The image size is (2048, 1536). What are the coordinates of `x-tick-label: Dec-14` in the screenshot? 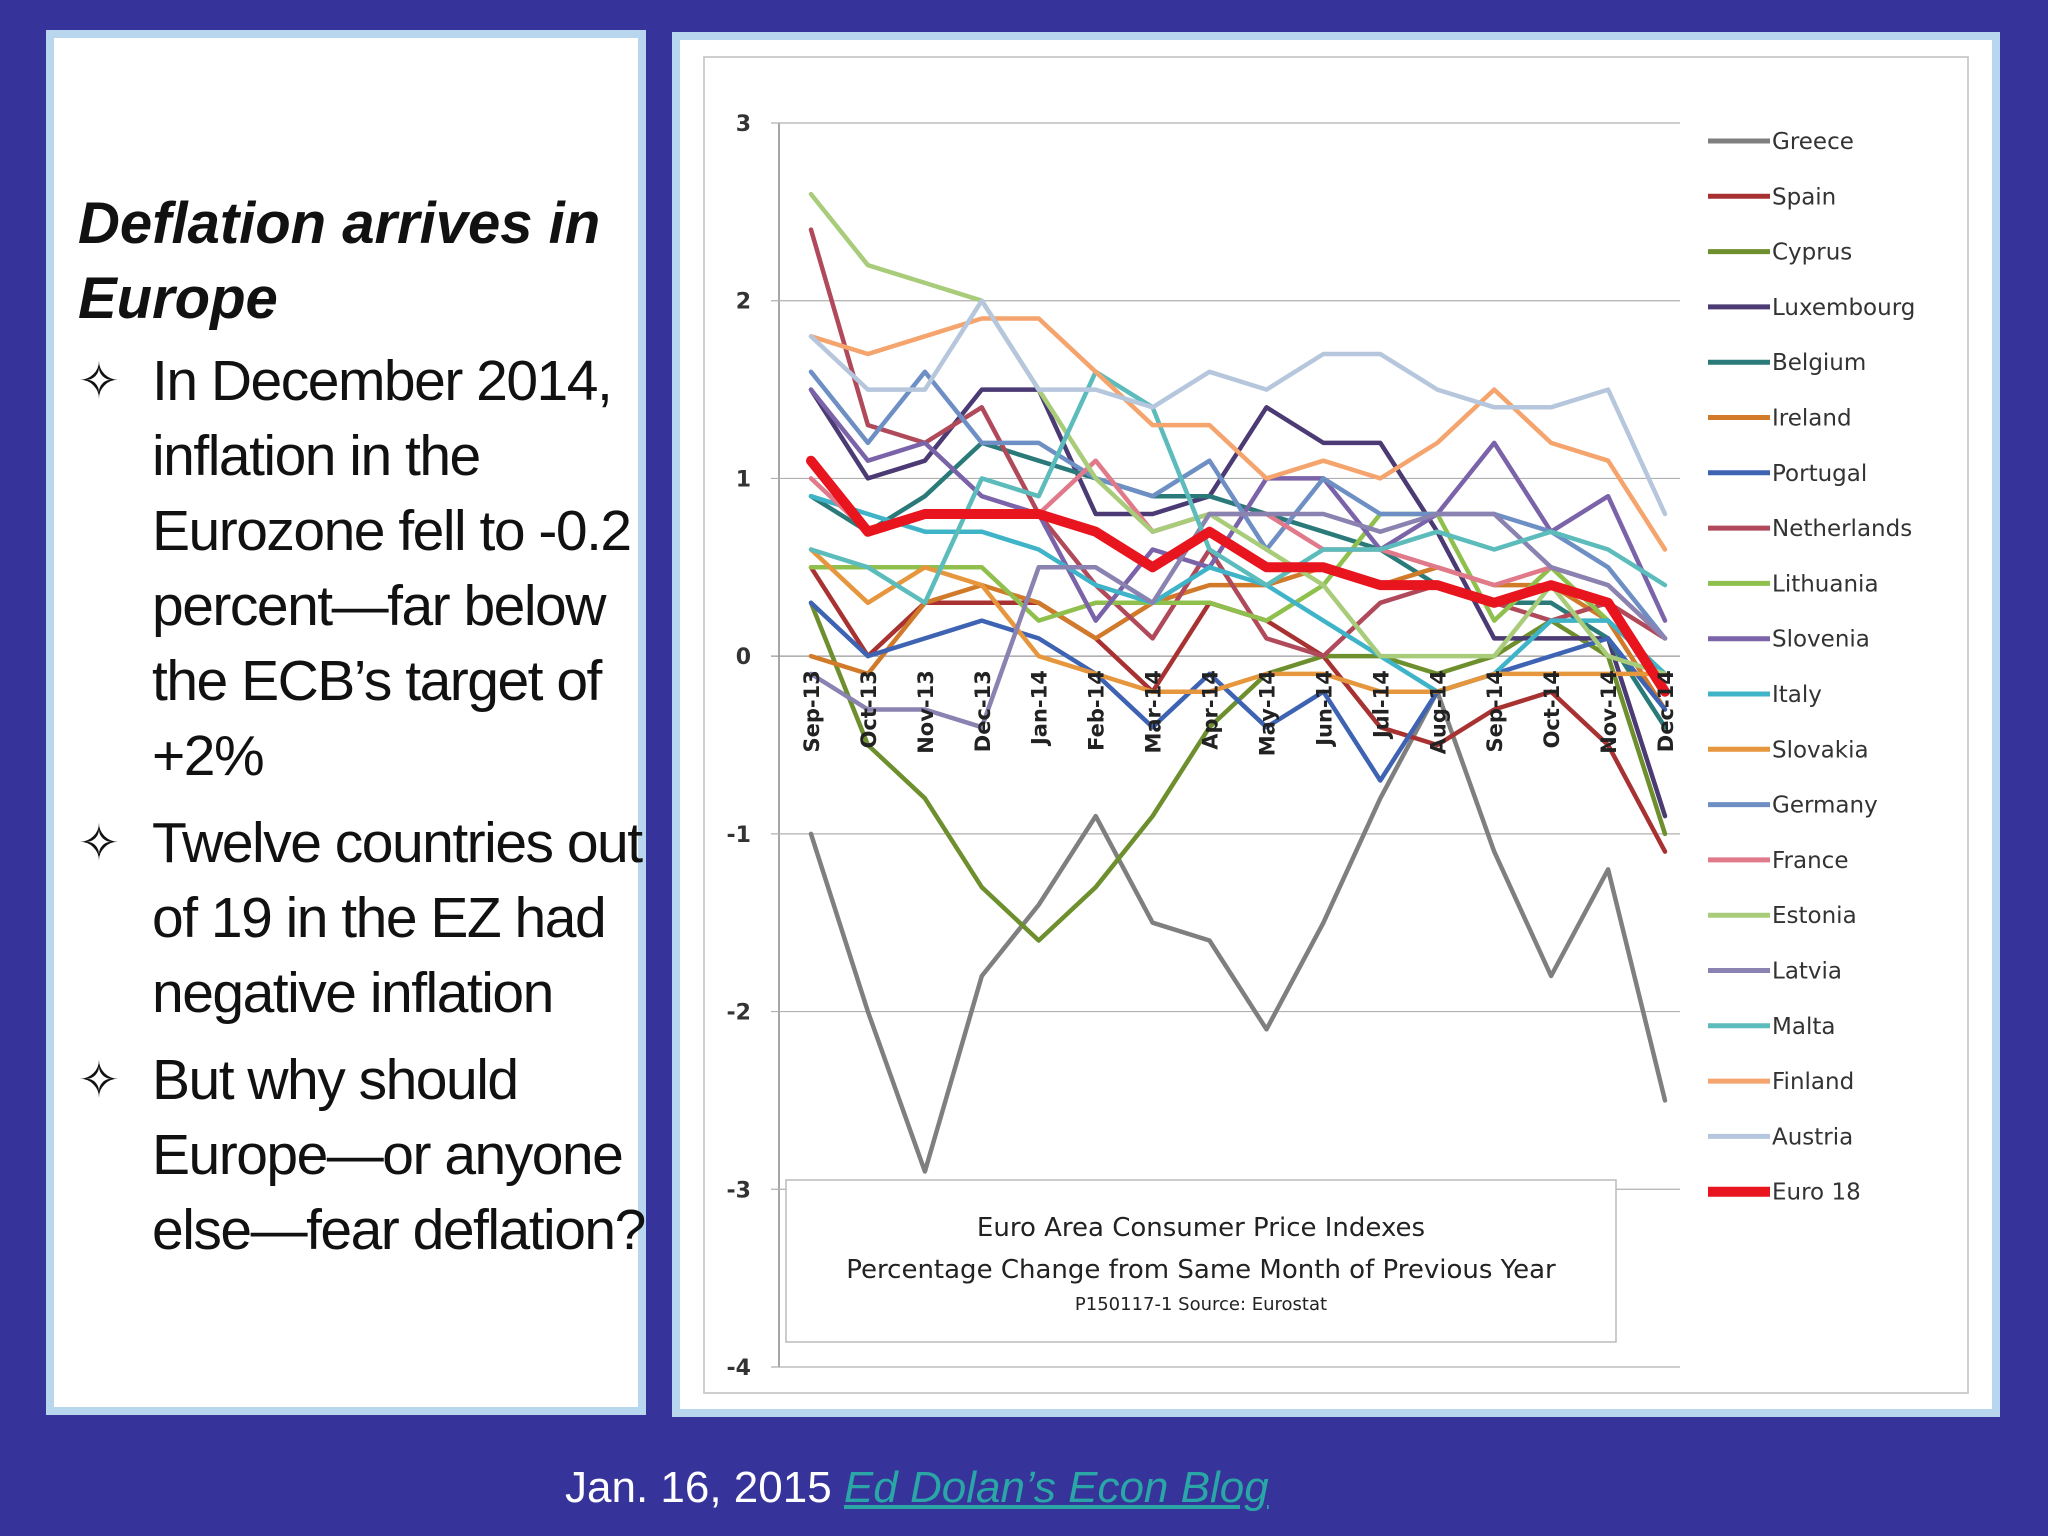 It's located at (1666, 711).